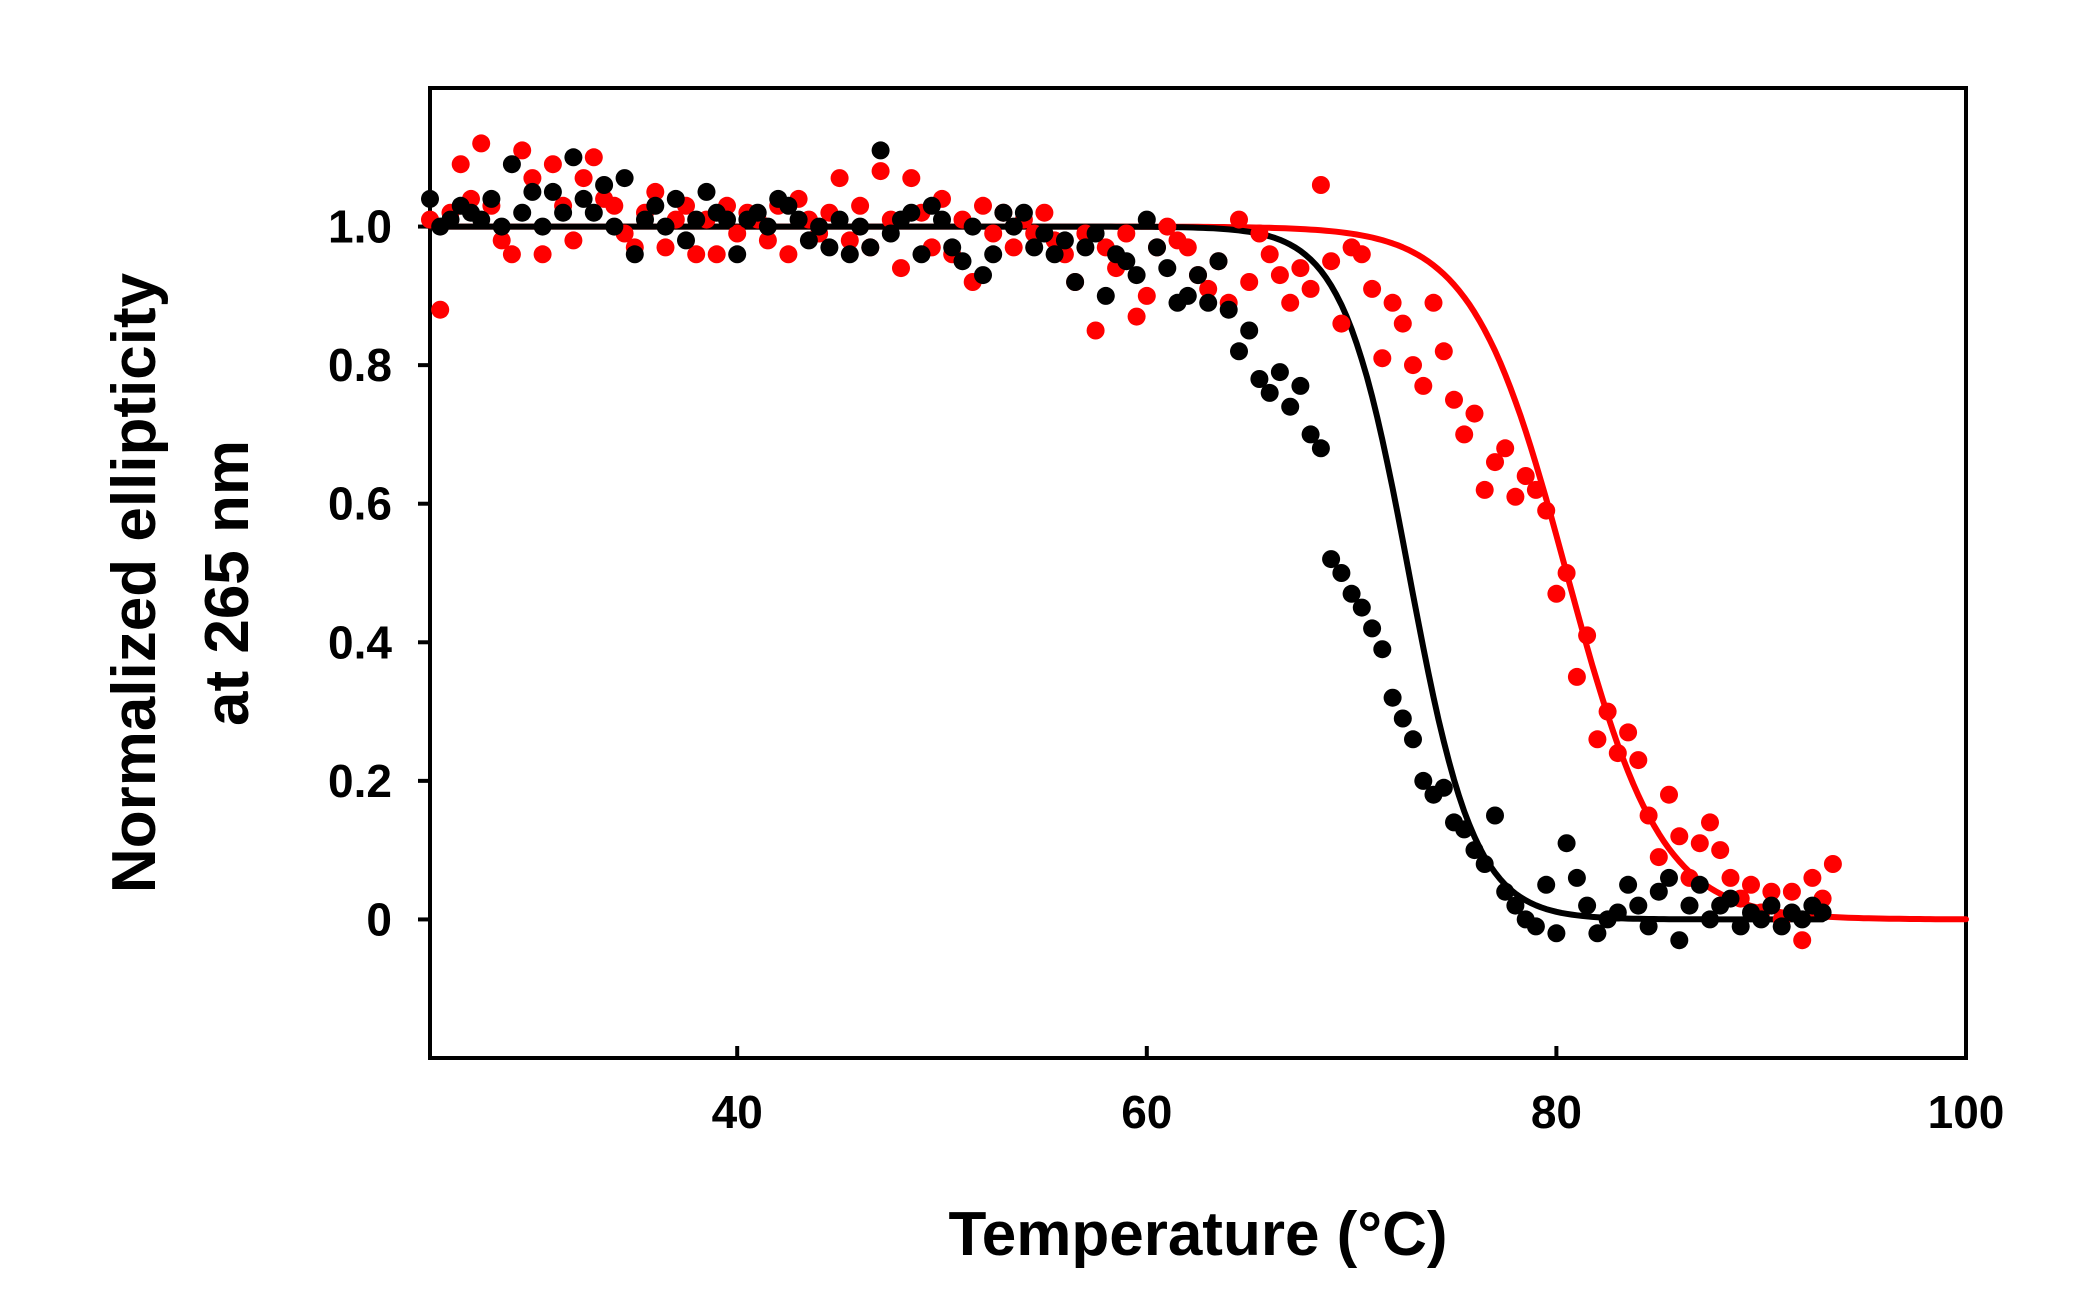  What do you see at coordinates (379, 919) in the screenshot?
I see `y-tick-label: 0` at bounding box center [379, 919].